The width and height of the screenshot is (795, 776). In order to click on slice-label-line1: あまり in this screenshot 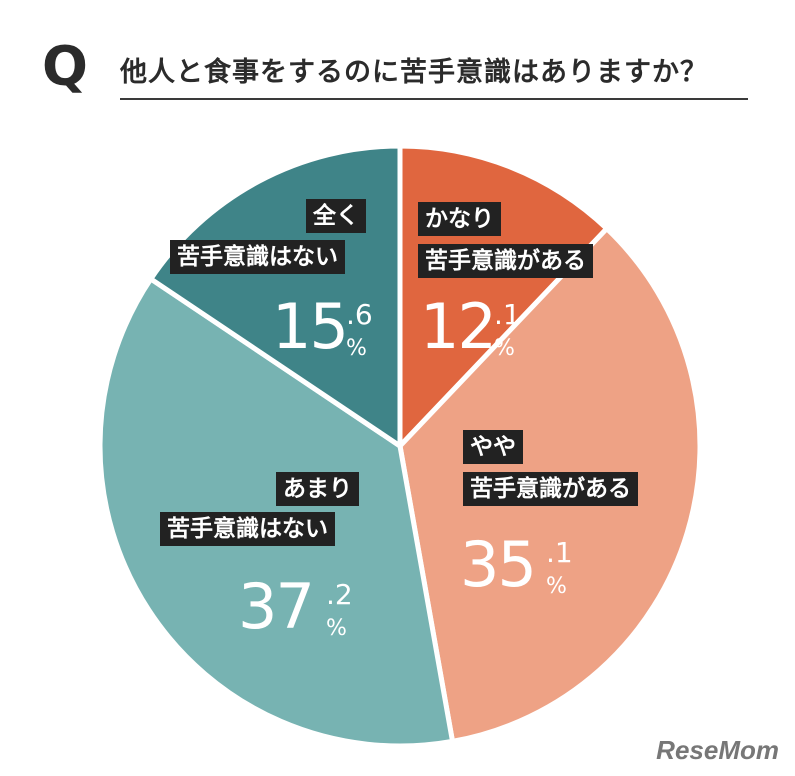, I will do `click(317, 489)`.